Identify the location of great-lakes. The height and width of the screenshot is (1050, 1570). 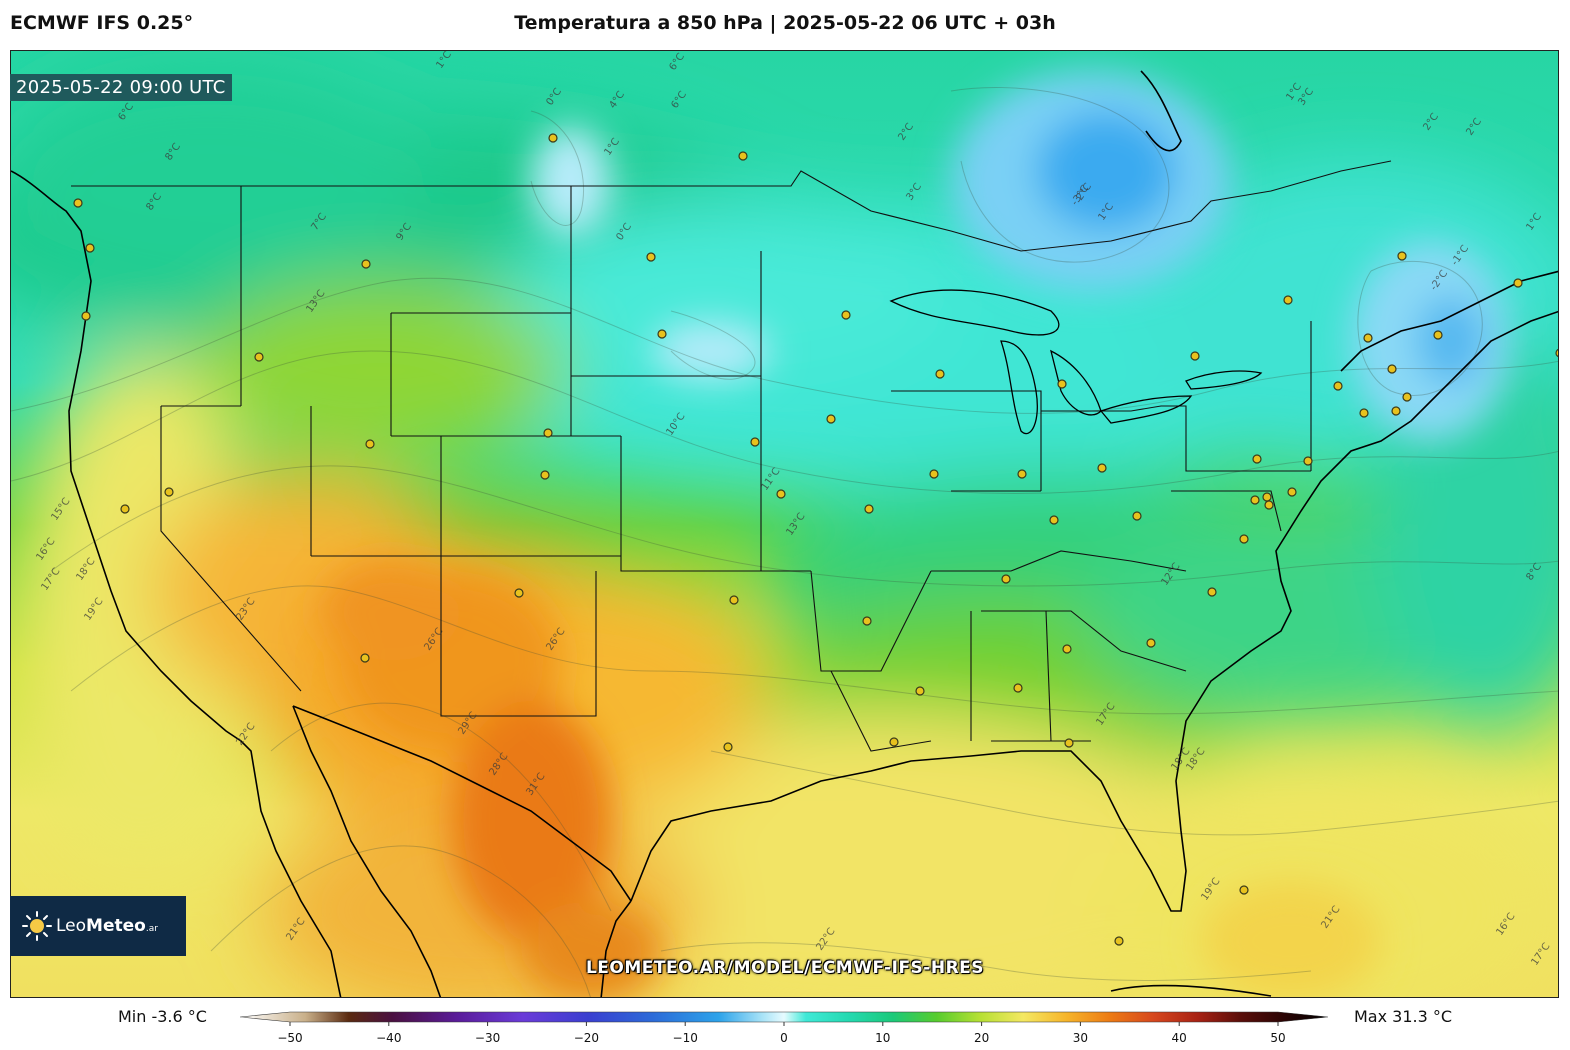
(1076, 362).